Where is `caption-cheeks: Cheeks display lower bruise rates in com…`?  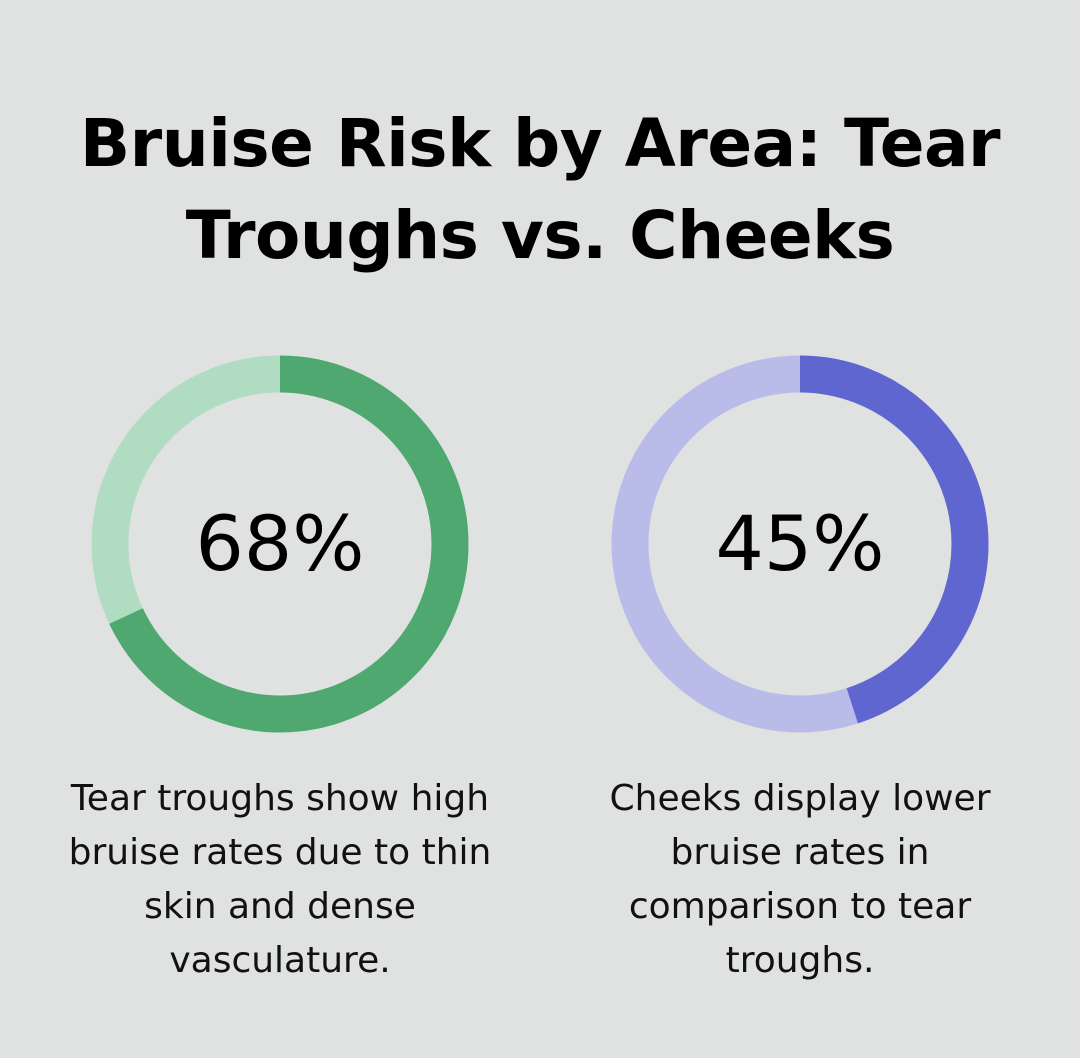 caption-cheeks: Cheeks display lower bruise rates in com… is located at coordinates (800, 879).